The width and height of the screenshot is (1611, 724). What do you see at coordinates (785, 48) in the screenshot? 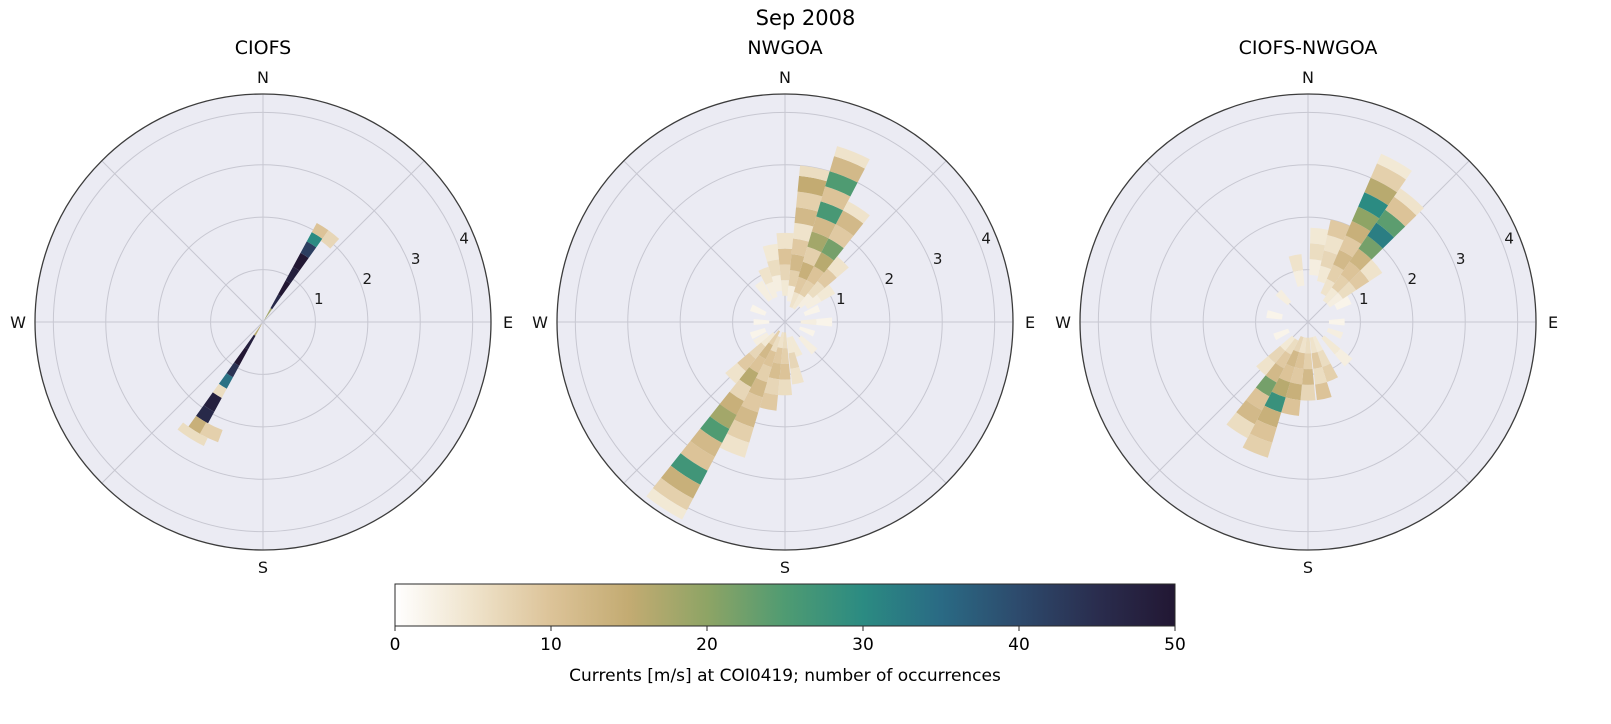
I see `plot-title-nwgoa: NWGOA` at bounding box center [785, 48].